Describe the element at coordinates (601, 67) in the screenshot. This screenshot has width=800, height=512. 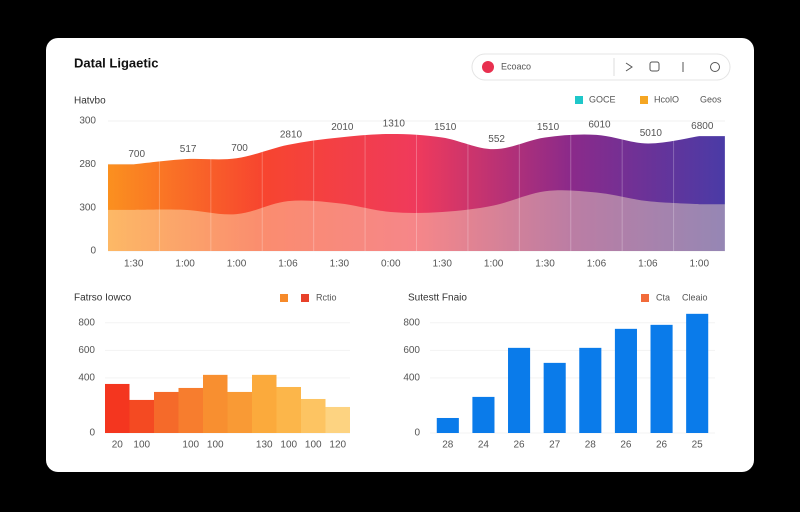
I see `toolbar` at that location.